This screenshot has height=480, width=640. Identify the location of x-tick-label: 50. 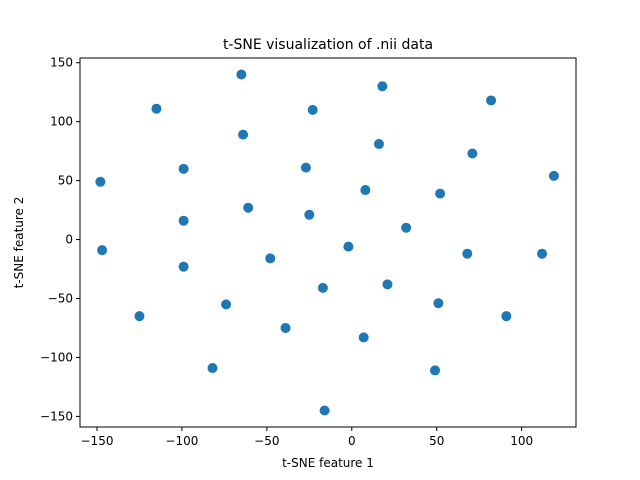
(436, 441).